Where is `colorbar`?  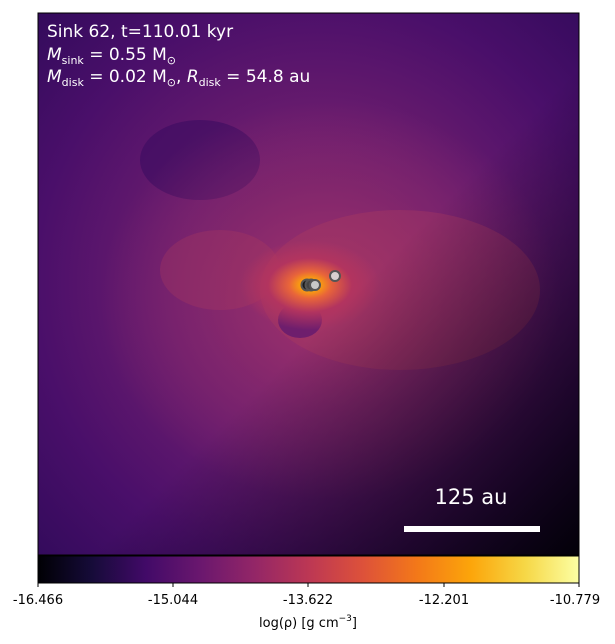
colorbar is located at coordinates (308, 569).